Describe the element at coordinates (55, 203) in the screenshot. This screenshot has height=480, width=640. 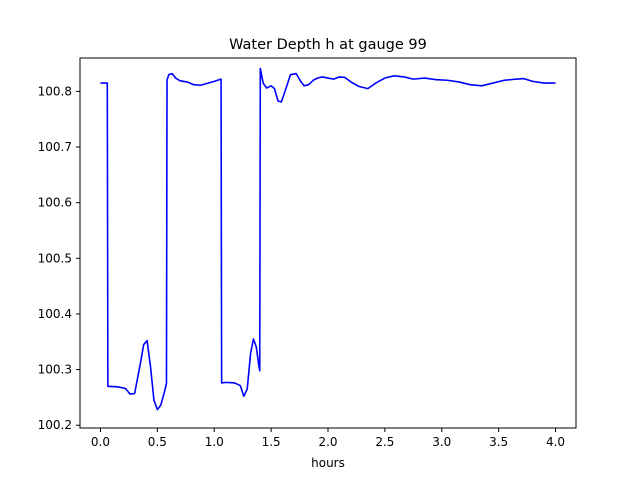
I see `y-tick-label: 100.6` at that location.